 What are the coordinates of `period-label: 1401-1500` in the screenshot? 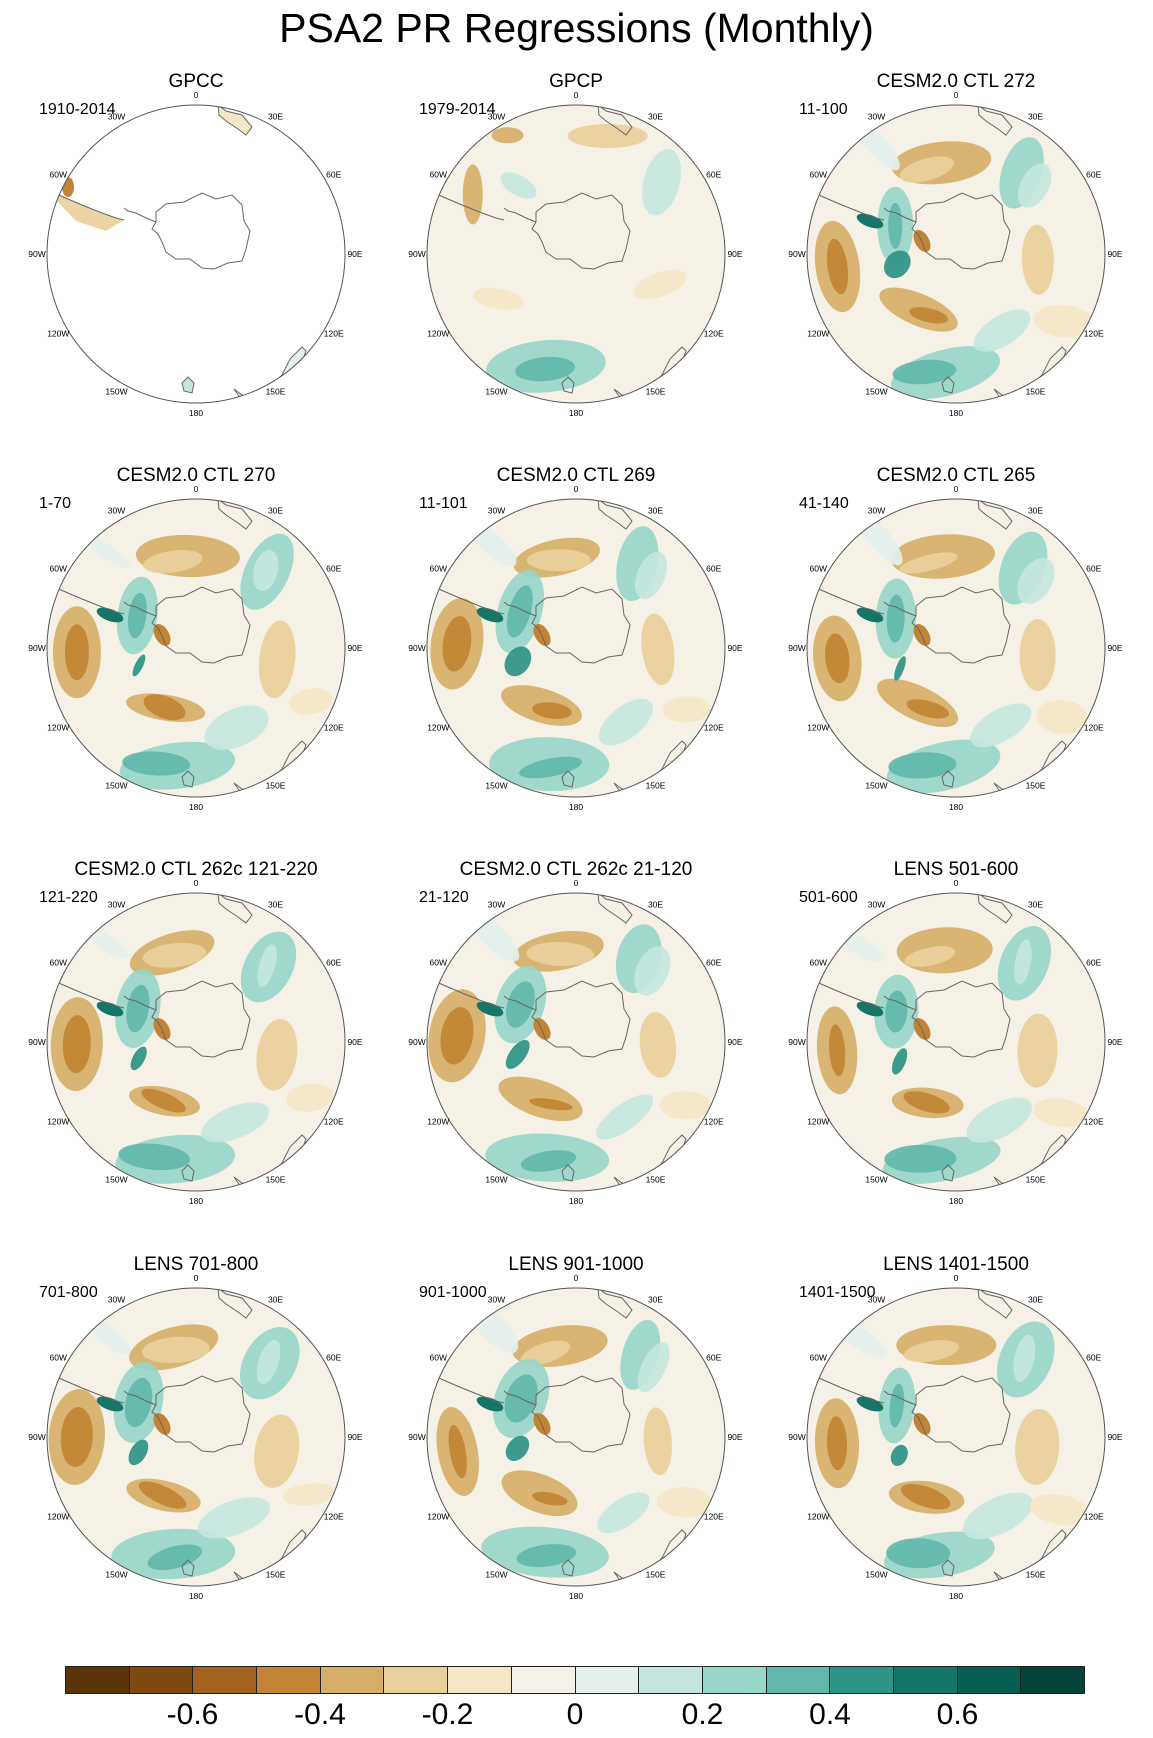 It's located at (837, 1292).